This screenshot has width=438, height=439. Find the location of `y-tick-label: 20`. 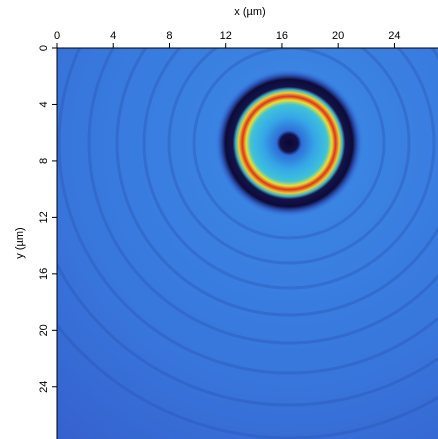

y-tick-label: 20 is located at coordinates (44, 330).